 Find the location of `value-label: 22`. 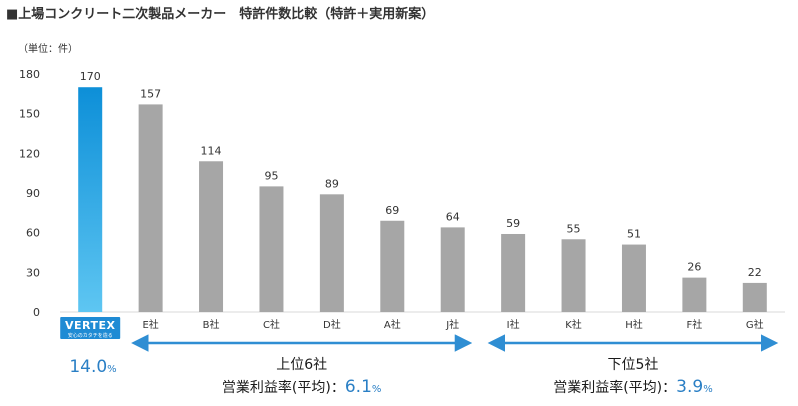

value-label: 22 is located at coordinates (755, 272).